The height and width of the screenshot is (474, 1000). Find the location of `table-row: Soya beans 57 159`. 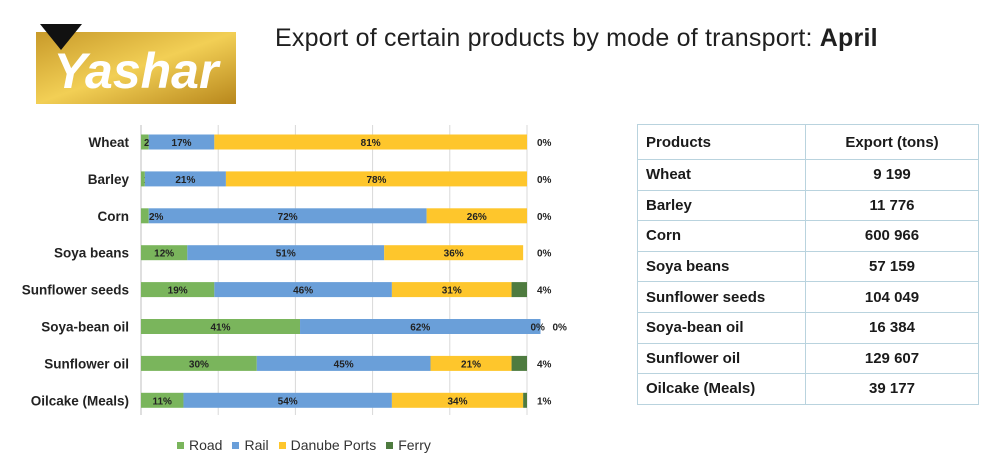

table-row: Soya beans 57 159 is located at coordinates (808, 266).